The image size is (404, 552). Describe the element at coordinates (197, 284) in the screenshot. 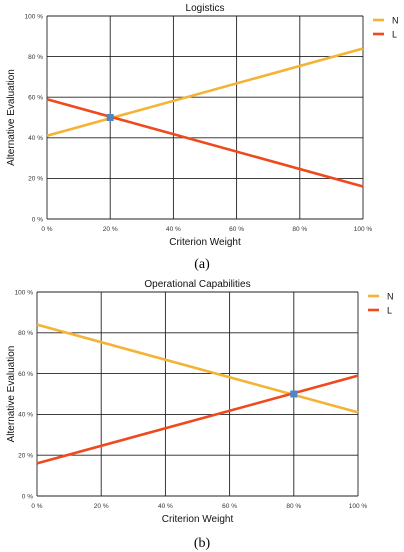

I see `chart-title: Operational Capabilities` at that location.